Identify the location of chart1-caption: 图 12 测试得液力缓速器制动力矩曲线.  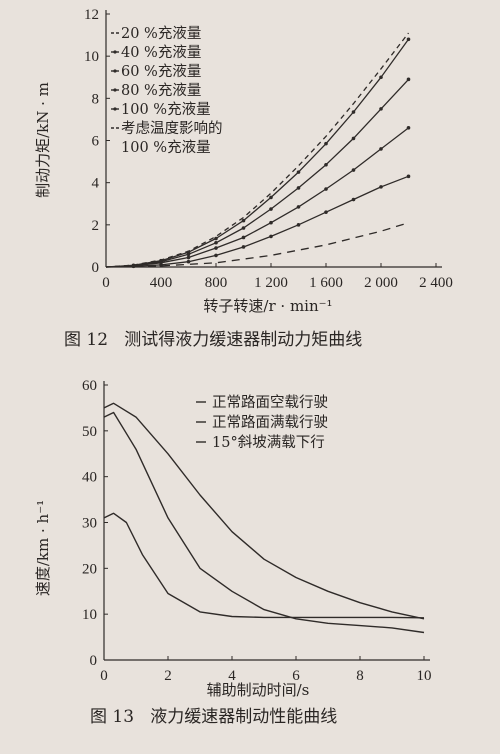
(213, 340).